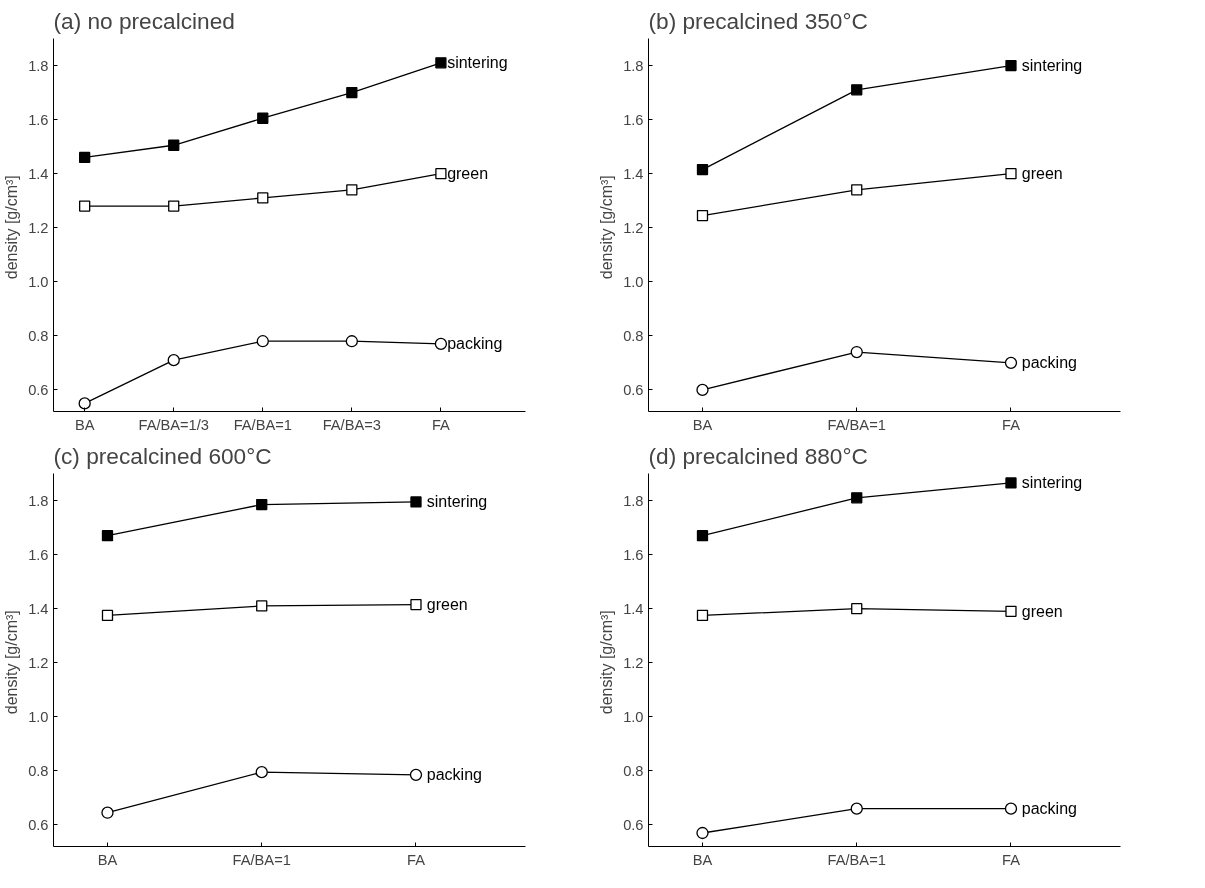  Describe the element at coordinates (173, 424) in the screenshot. I see `x-tick-label: FA/BA=1/3` at that location.